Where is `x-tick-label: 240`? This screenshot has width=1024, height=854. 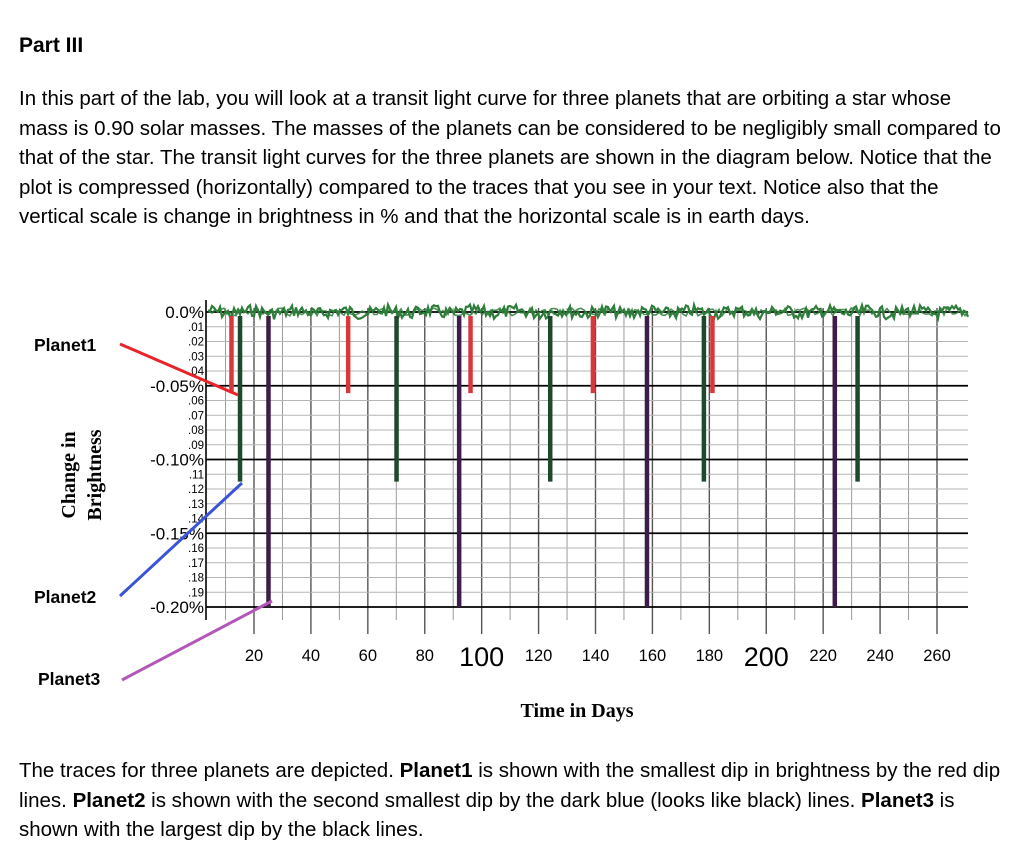 x-tick-label: 240 is located at coordinates (880, 656).